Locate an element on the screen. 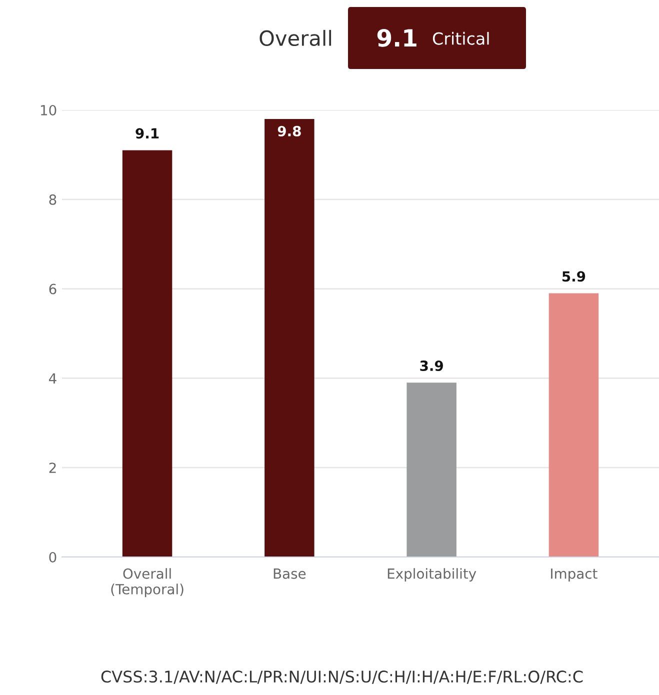 The image size is (659, 695). data-label: 9.1 is located at coordinates (147, 133).